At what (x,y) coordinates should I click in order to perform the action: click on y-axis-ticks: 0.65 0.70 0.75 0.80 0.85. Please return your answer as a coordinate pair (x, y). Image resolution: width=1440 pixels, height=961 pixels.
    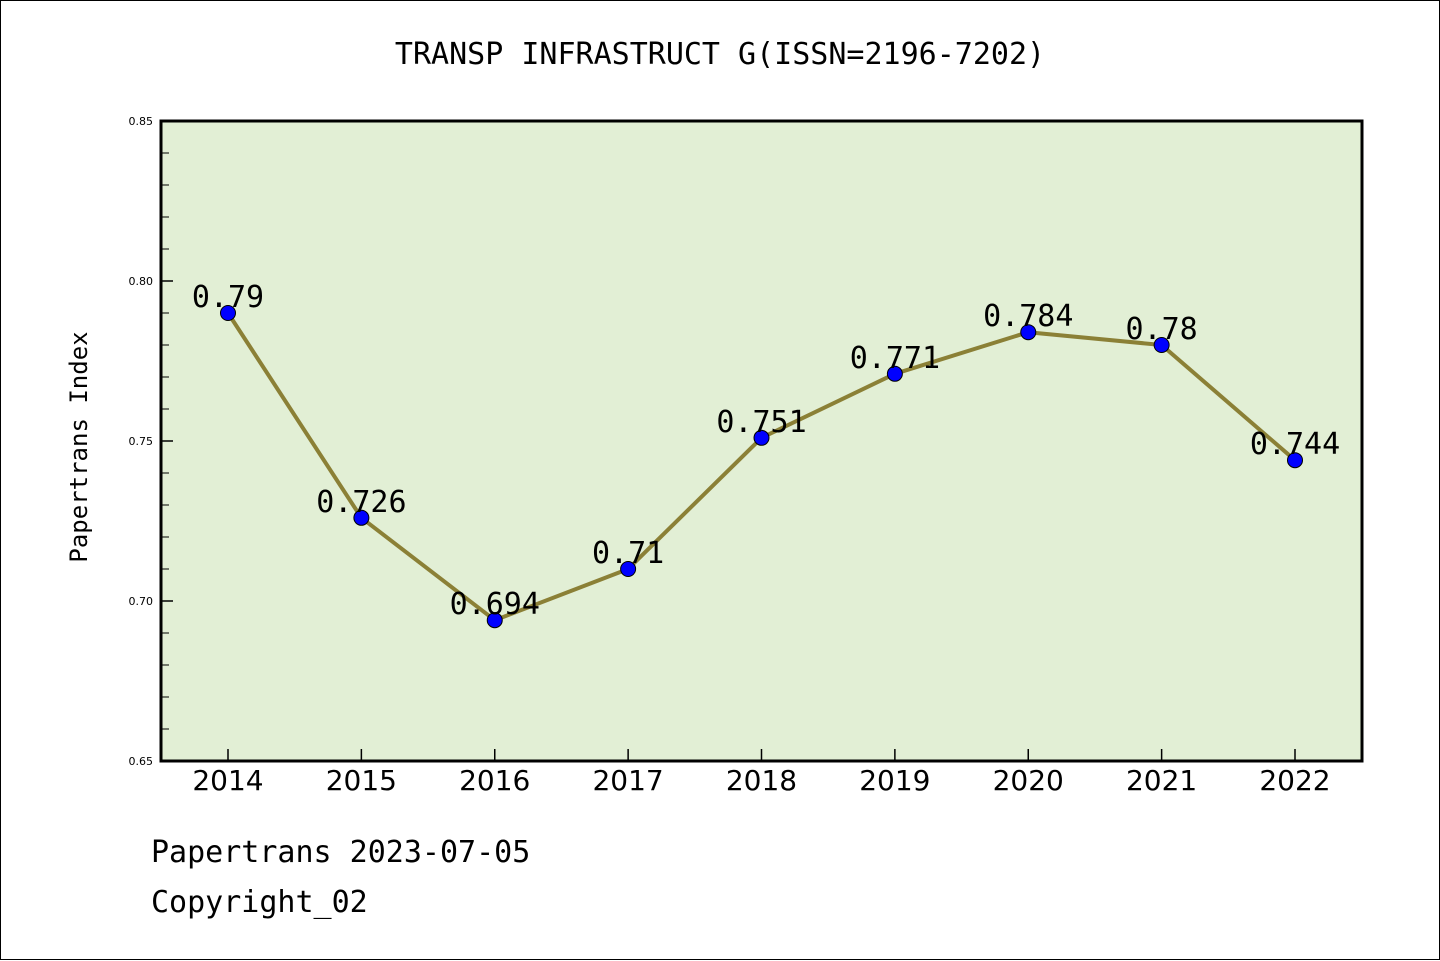
    Looking at the image, I should click on (151, 441).